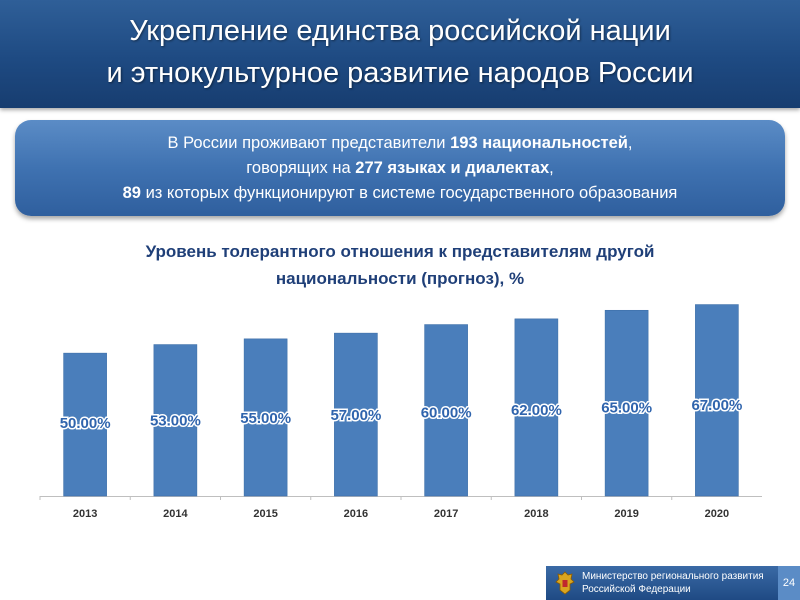  What do you see at coordinates (309, 143) in the screenshot?
I see `info-line1-text: В России проживают представители` at bounding box center [309, 143].